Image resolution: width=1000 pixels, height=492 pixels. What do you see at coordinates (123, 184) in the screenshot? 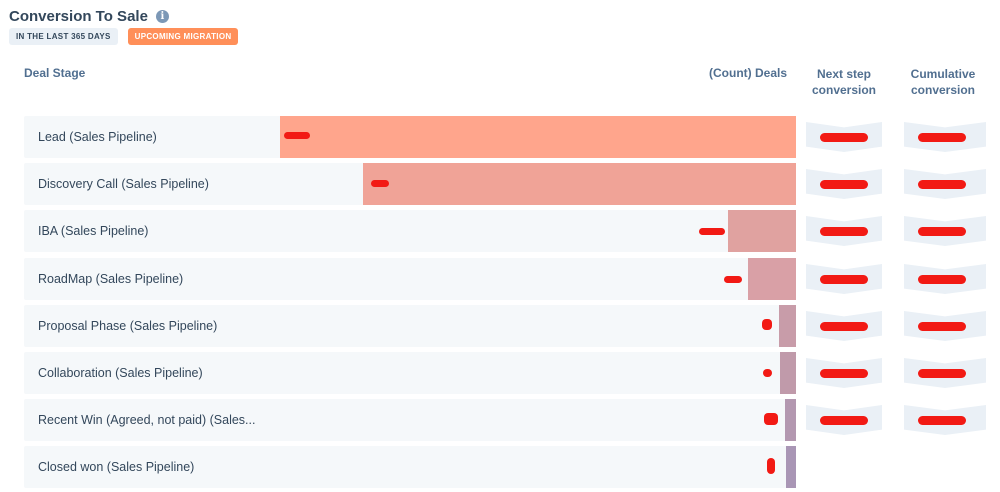
I see `stage-label: Discovery Call (Sales Pipeline)` at bounding box center [123, 184].